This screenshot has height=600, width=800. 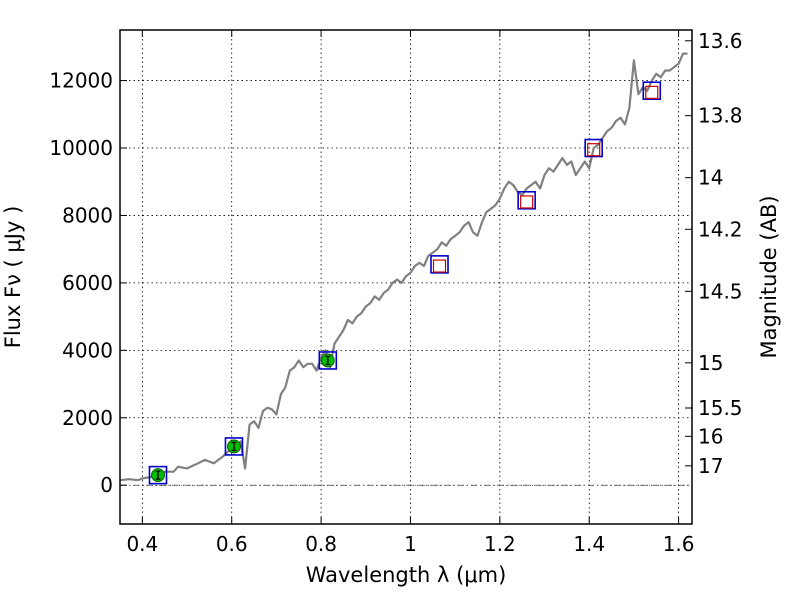 What do you see at coordinates (710, 436) in the screenshot?
I see `mag-tick-label: 16` at bounding box center [710, 436].